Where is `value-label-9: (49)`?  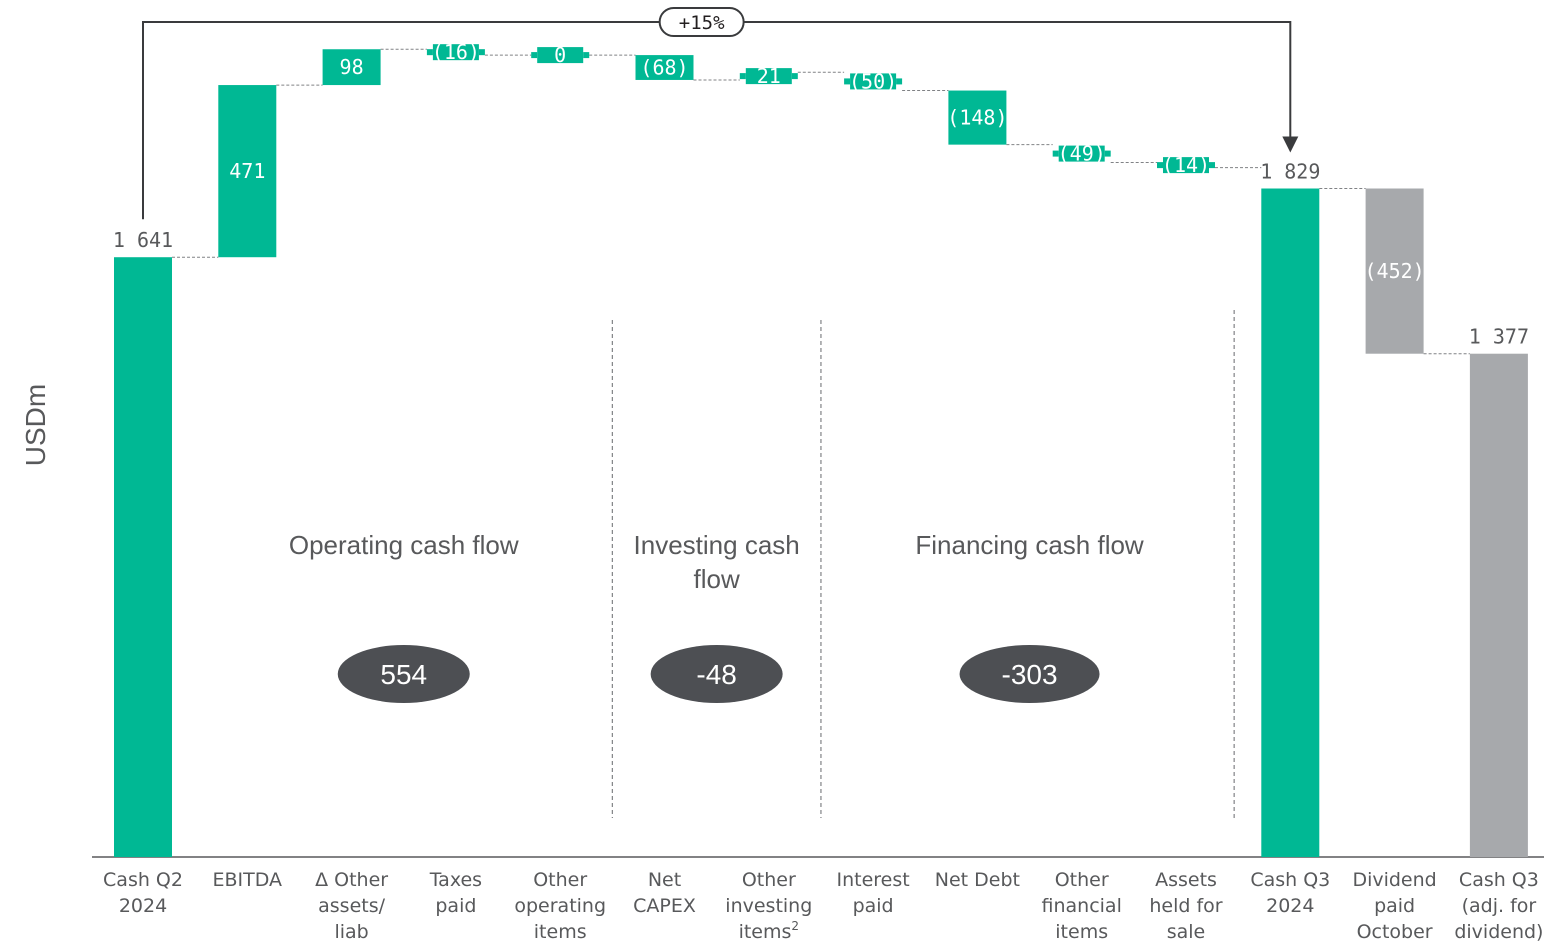 value-label-9: (49) is located at coordinates (1082, 154).